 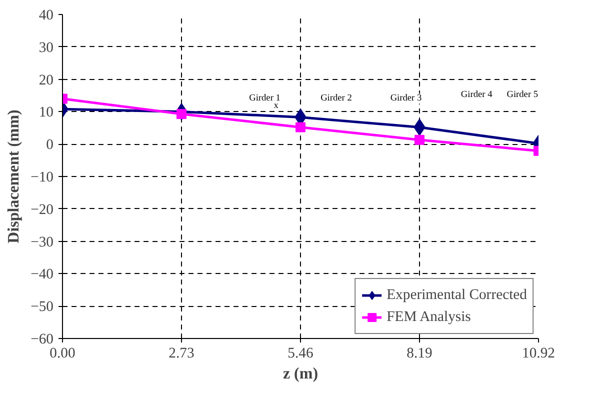 I want to click on x-axis-title: z (m), so click(x=300, y=374).